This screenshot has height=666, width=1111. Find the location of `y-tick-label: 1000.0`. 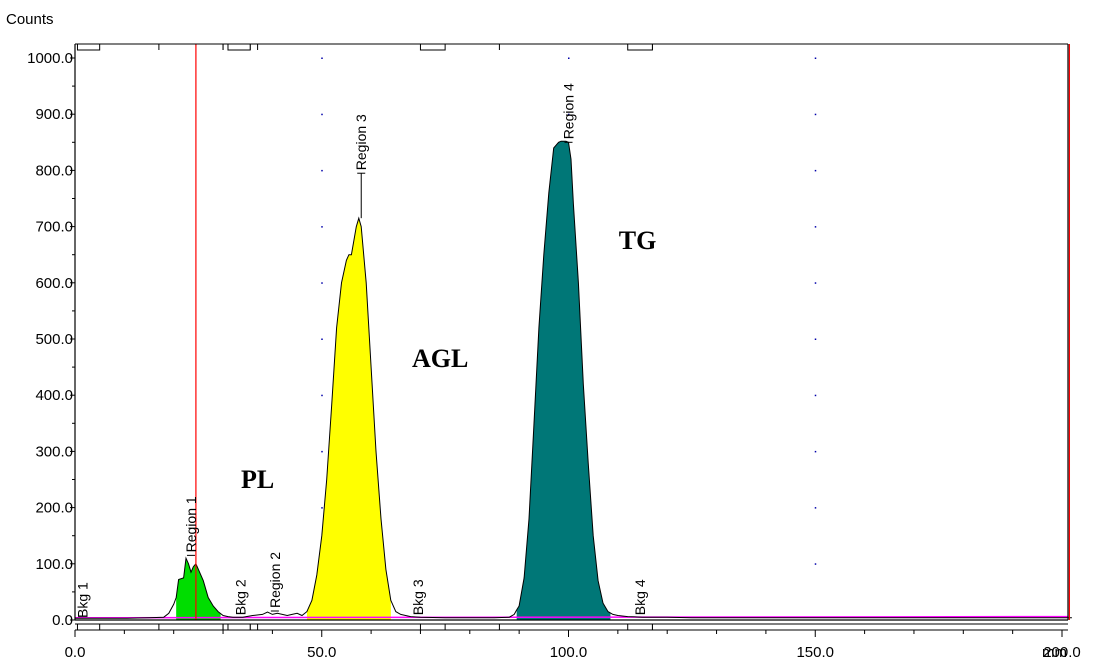

y-tick-label: 1000.0 is located at coordinates (50, 58).